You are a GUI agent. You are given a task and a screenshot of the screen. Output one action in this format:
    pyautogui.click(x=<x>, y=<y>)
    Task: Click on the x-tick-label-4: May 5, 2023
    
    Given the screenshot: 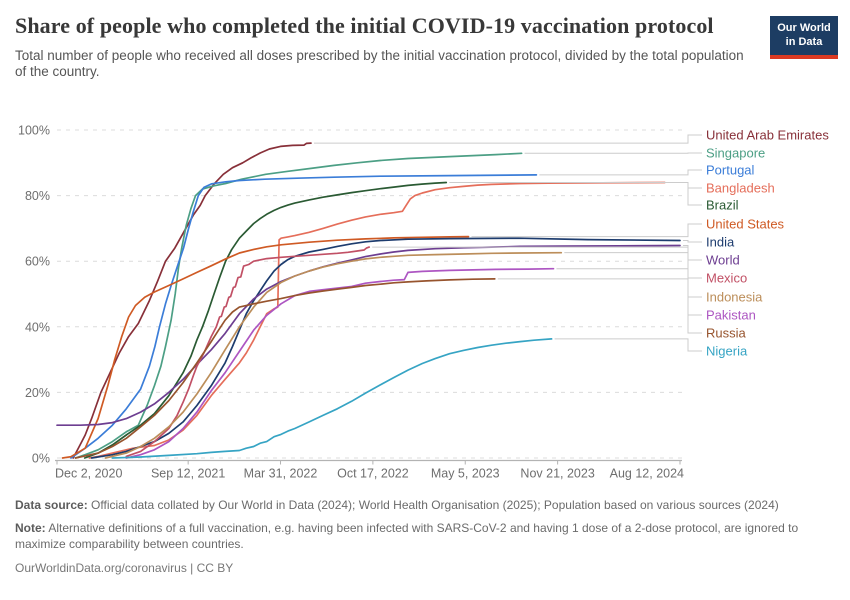 What is the action you would take?
    pyautogui.click(x=465, y=474)
    